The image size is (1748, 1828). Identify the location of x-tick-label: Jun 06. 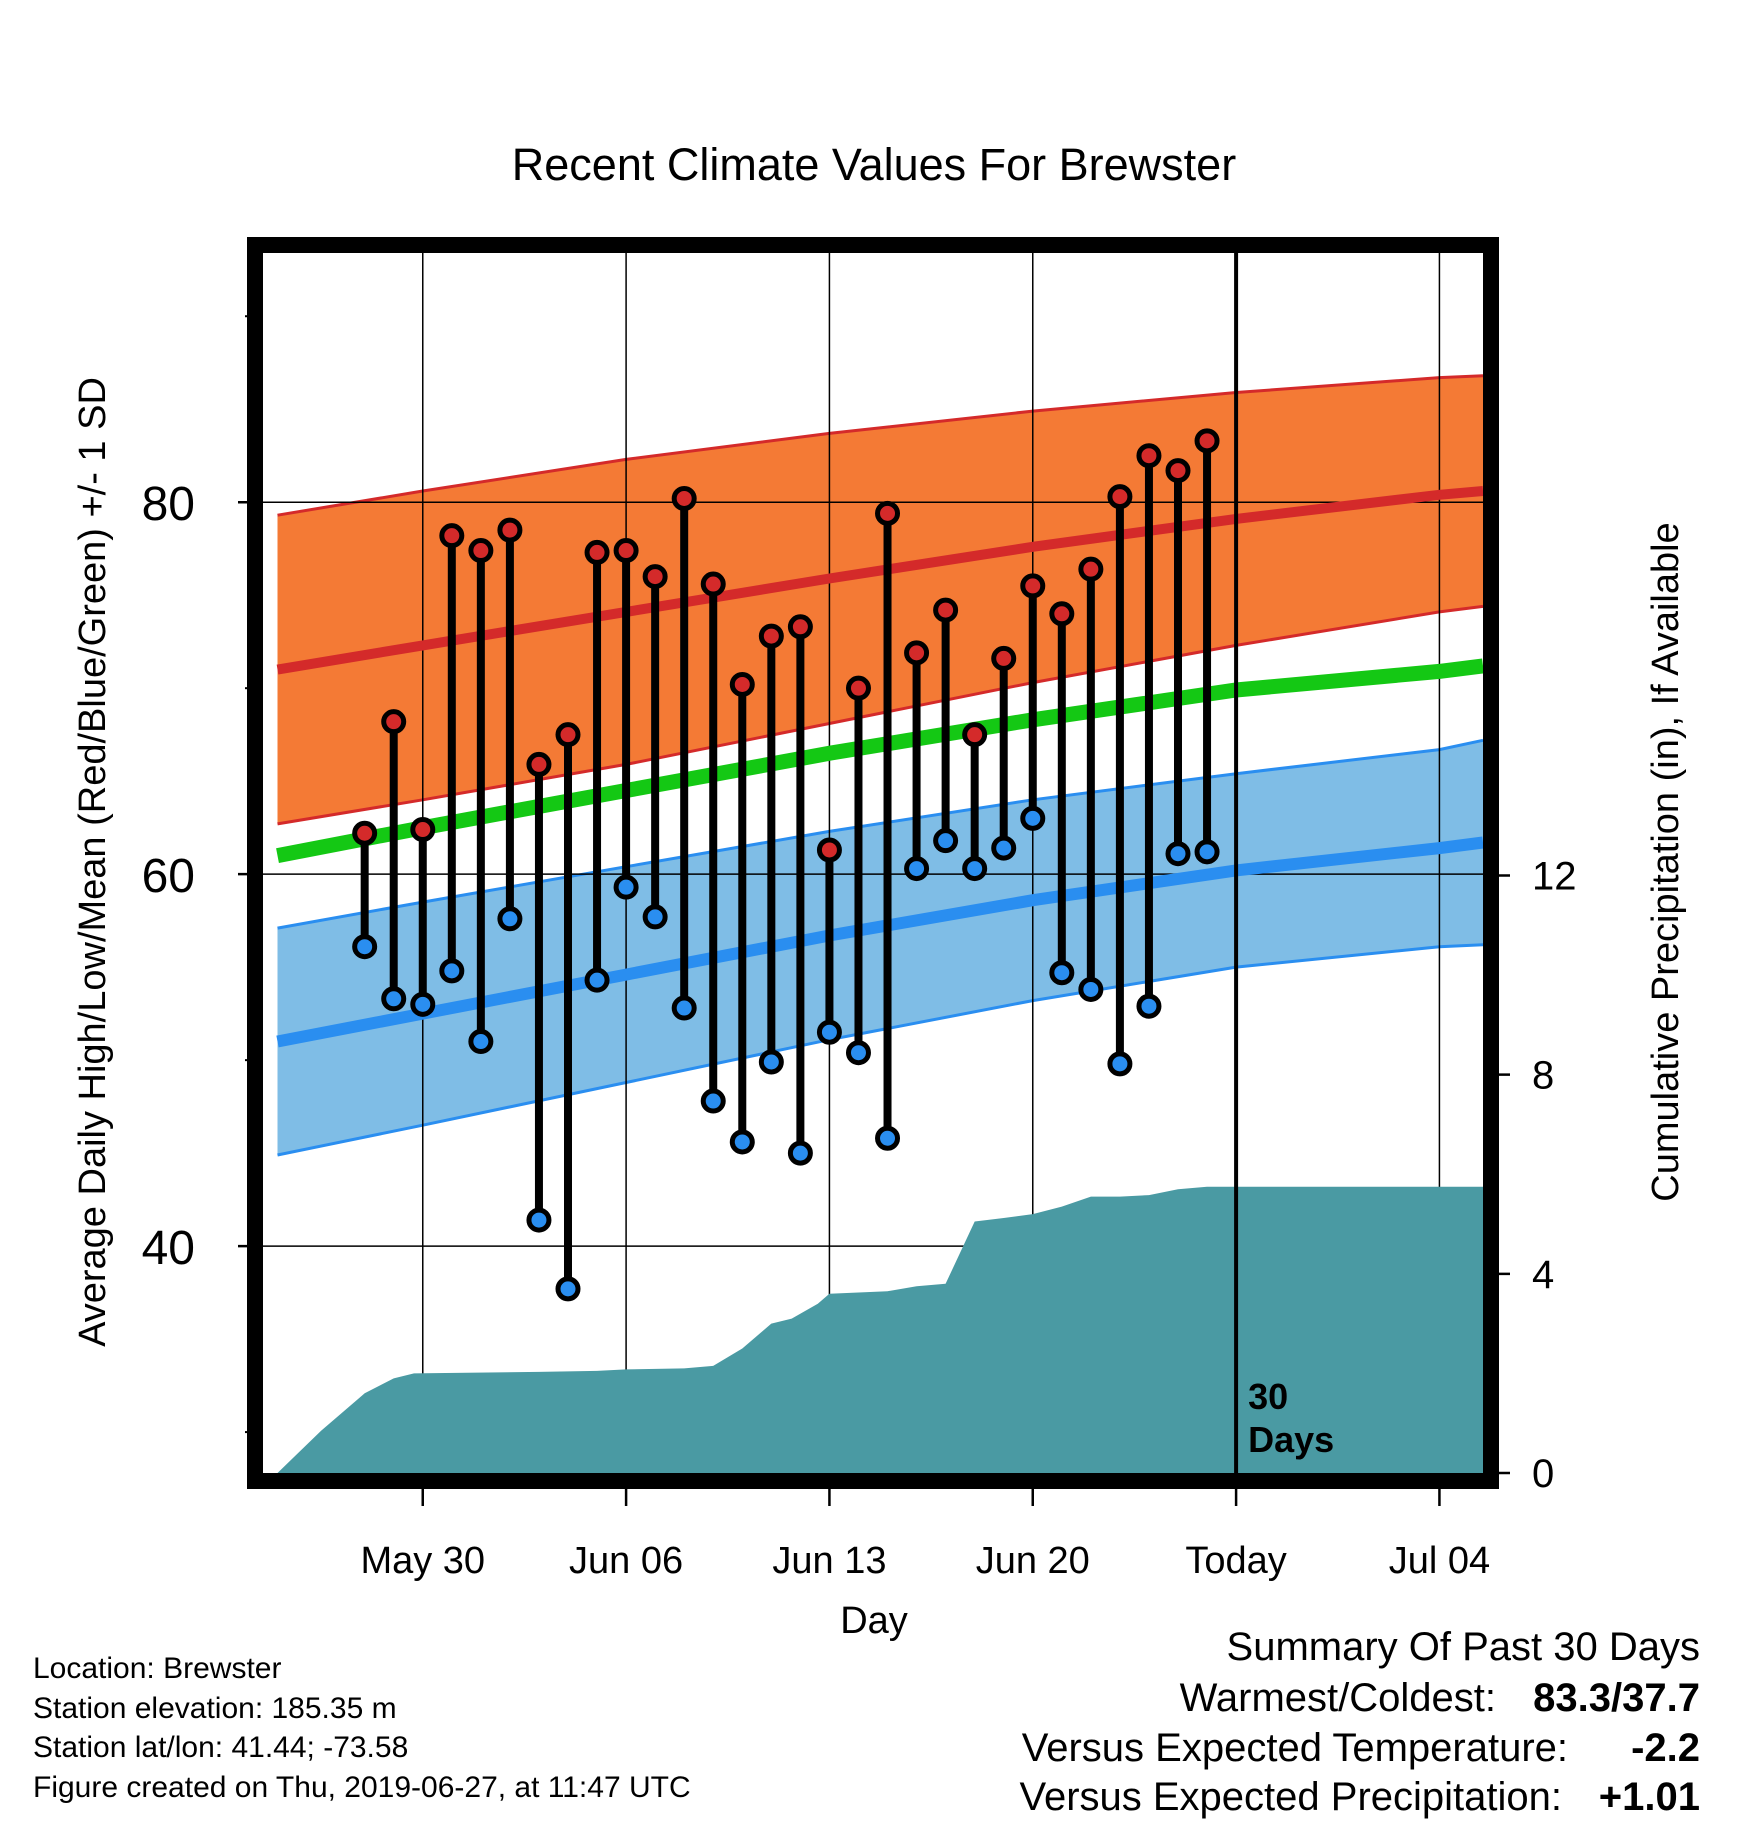
(626, 1561).